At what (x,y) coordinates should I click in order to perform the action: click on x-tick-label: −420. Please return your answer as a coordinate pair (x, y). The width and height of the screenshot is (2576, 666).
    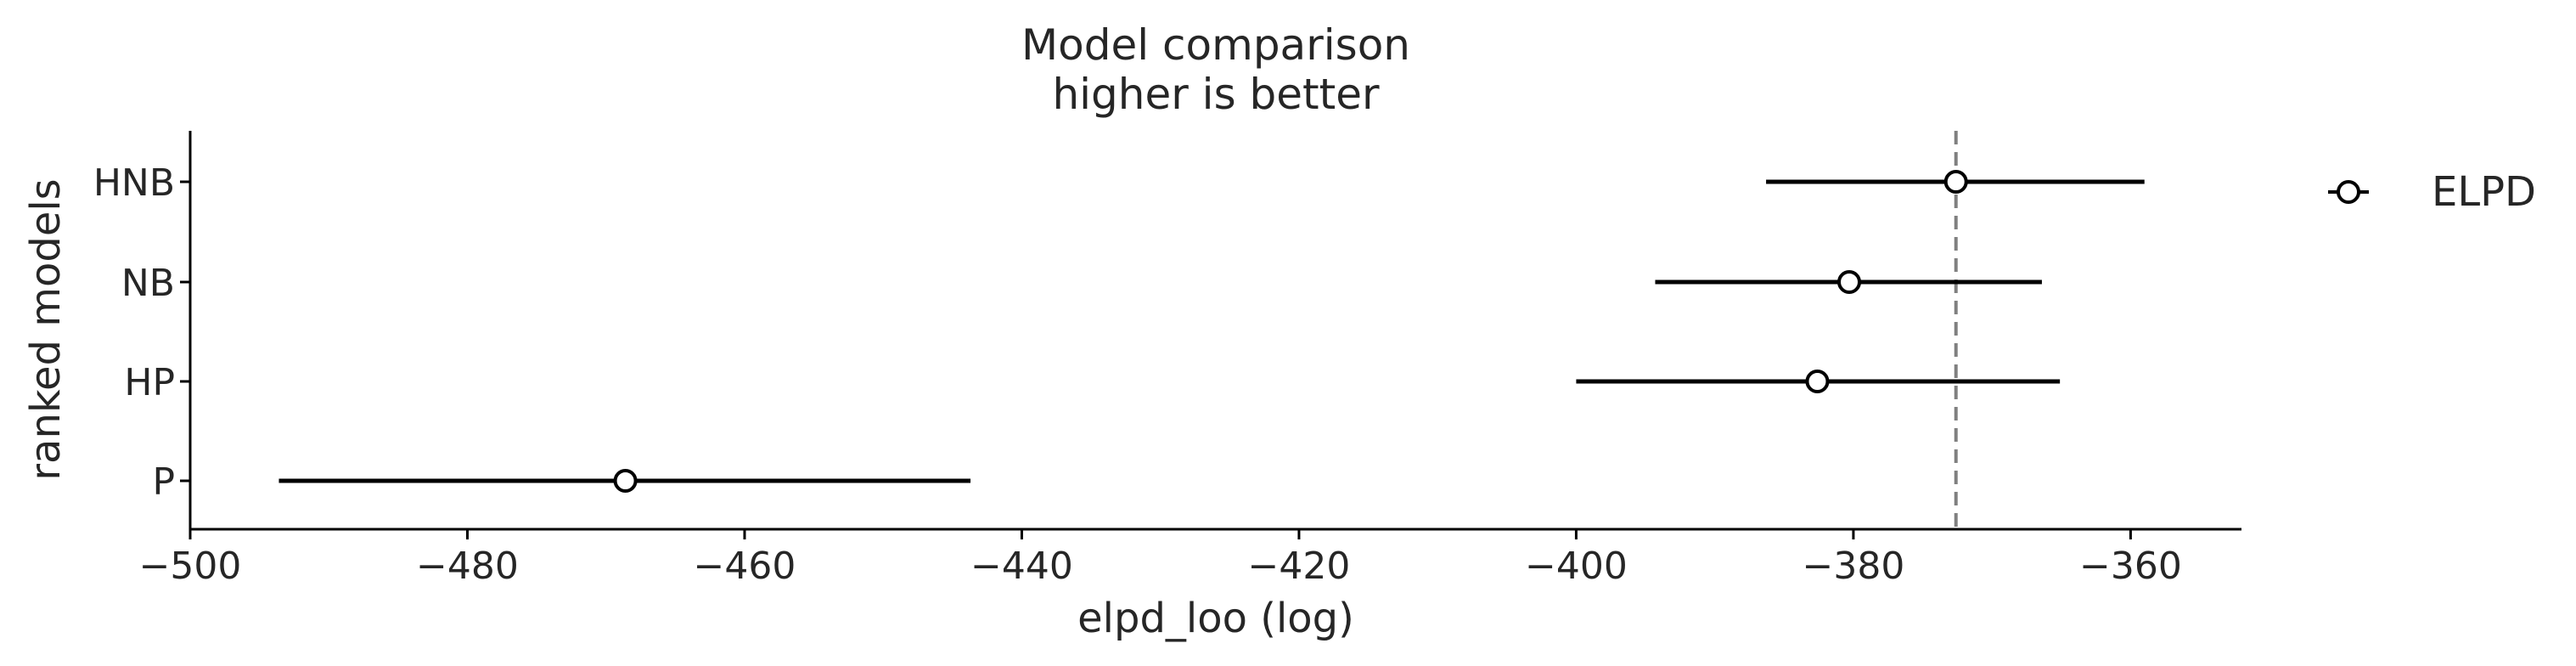
    Looking at the image, I should click on (1299, 566).